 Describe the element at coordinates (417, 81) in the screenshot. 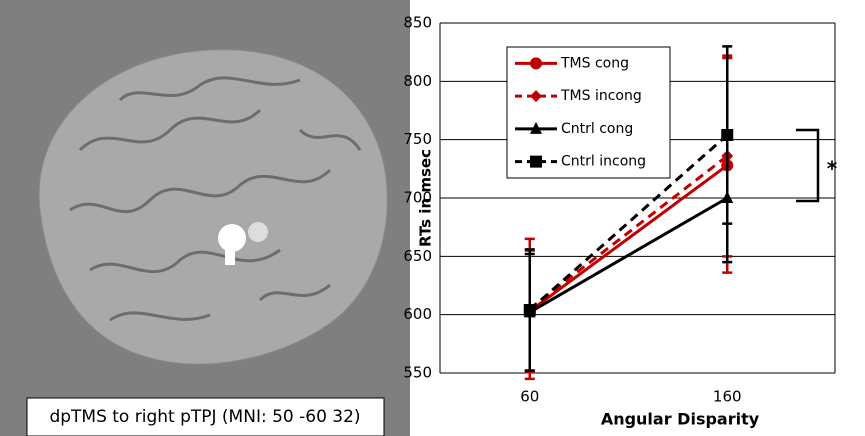

I see `y-tick-label: 800` at that location.